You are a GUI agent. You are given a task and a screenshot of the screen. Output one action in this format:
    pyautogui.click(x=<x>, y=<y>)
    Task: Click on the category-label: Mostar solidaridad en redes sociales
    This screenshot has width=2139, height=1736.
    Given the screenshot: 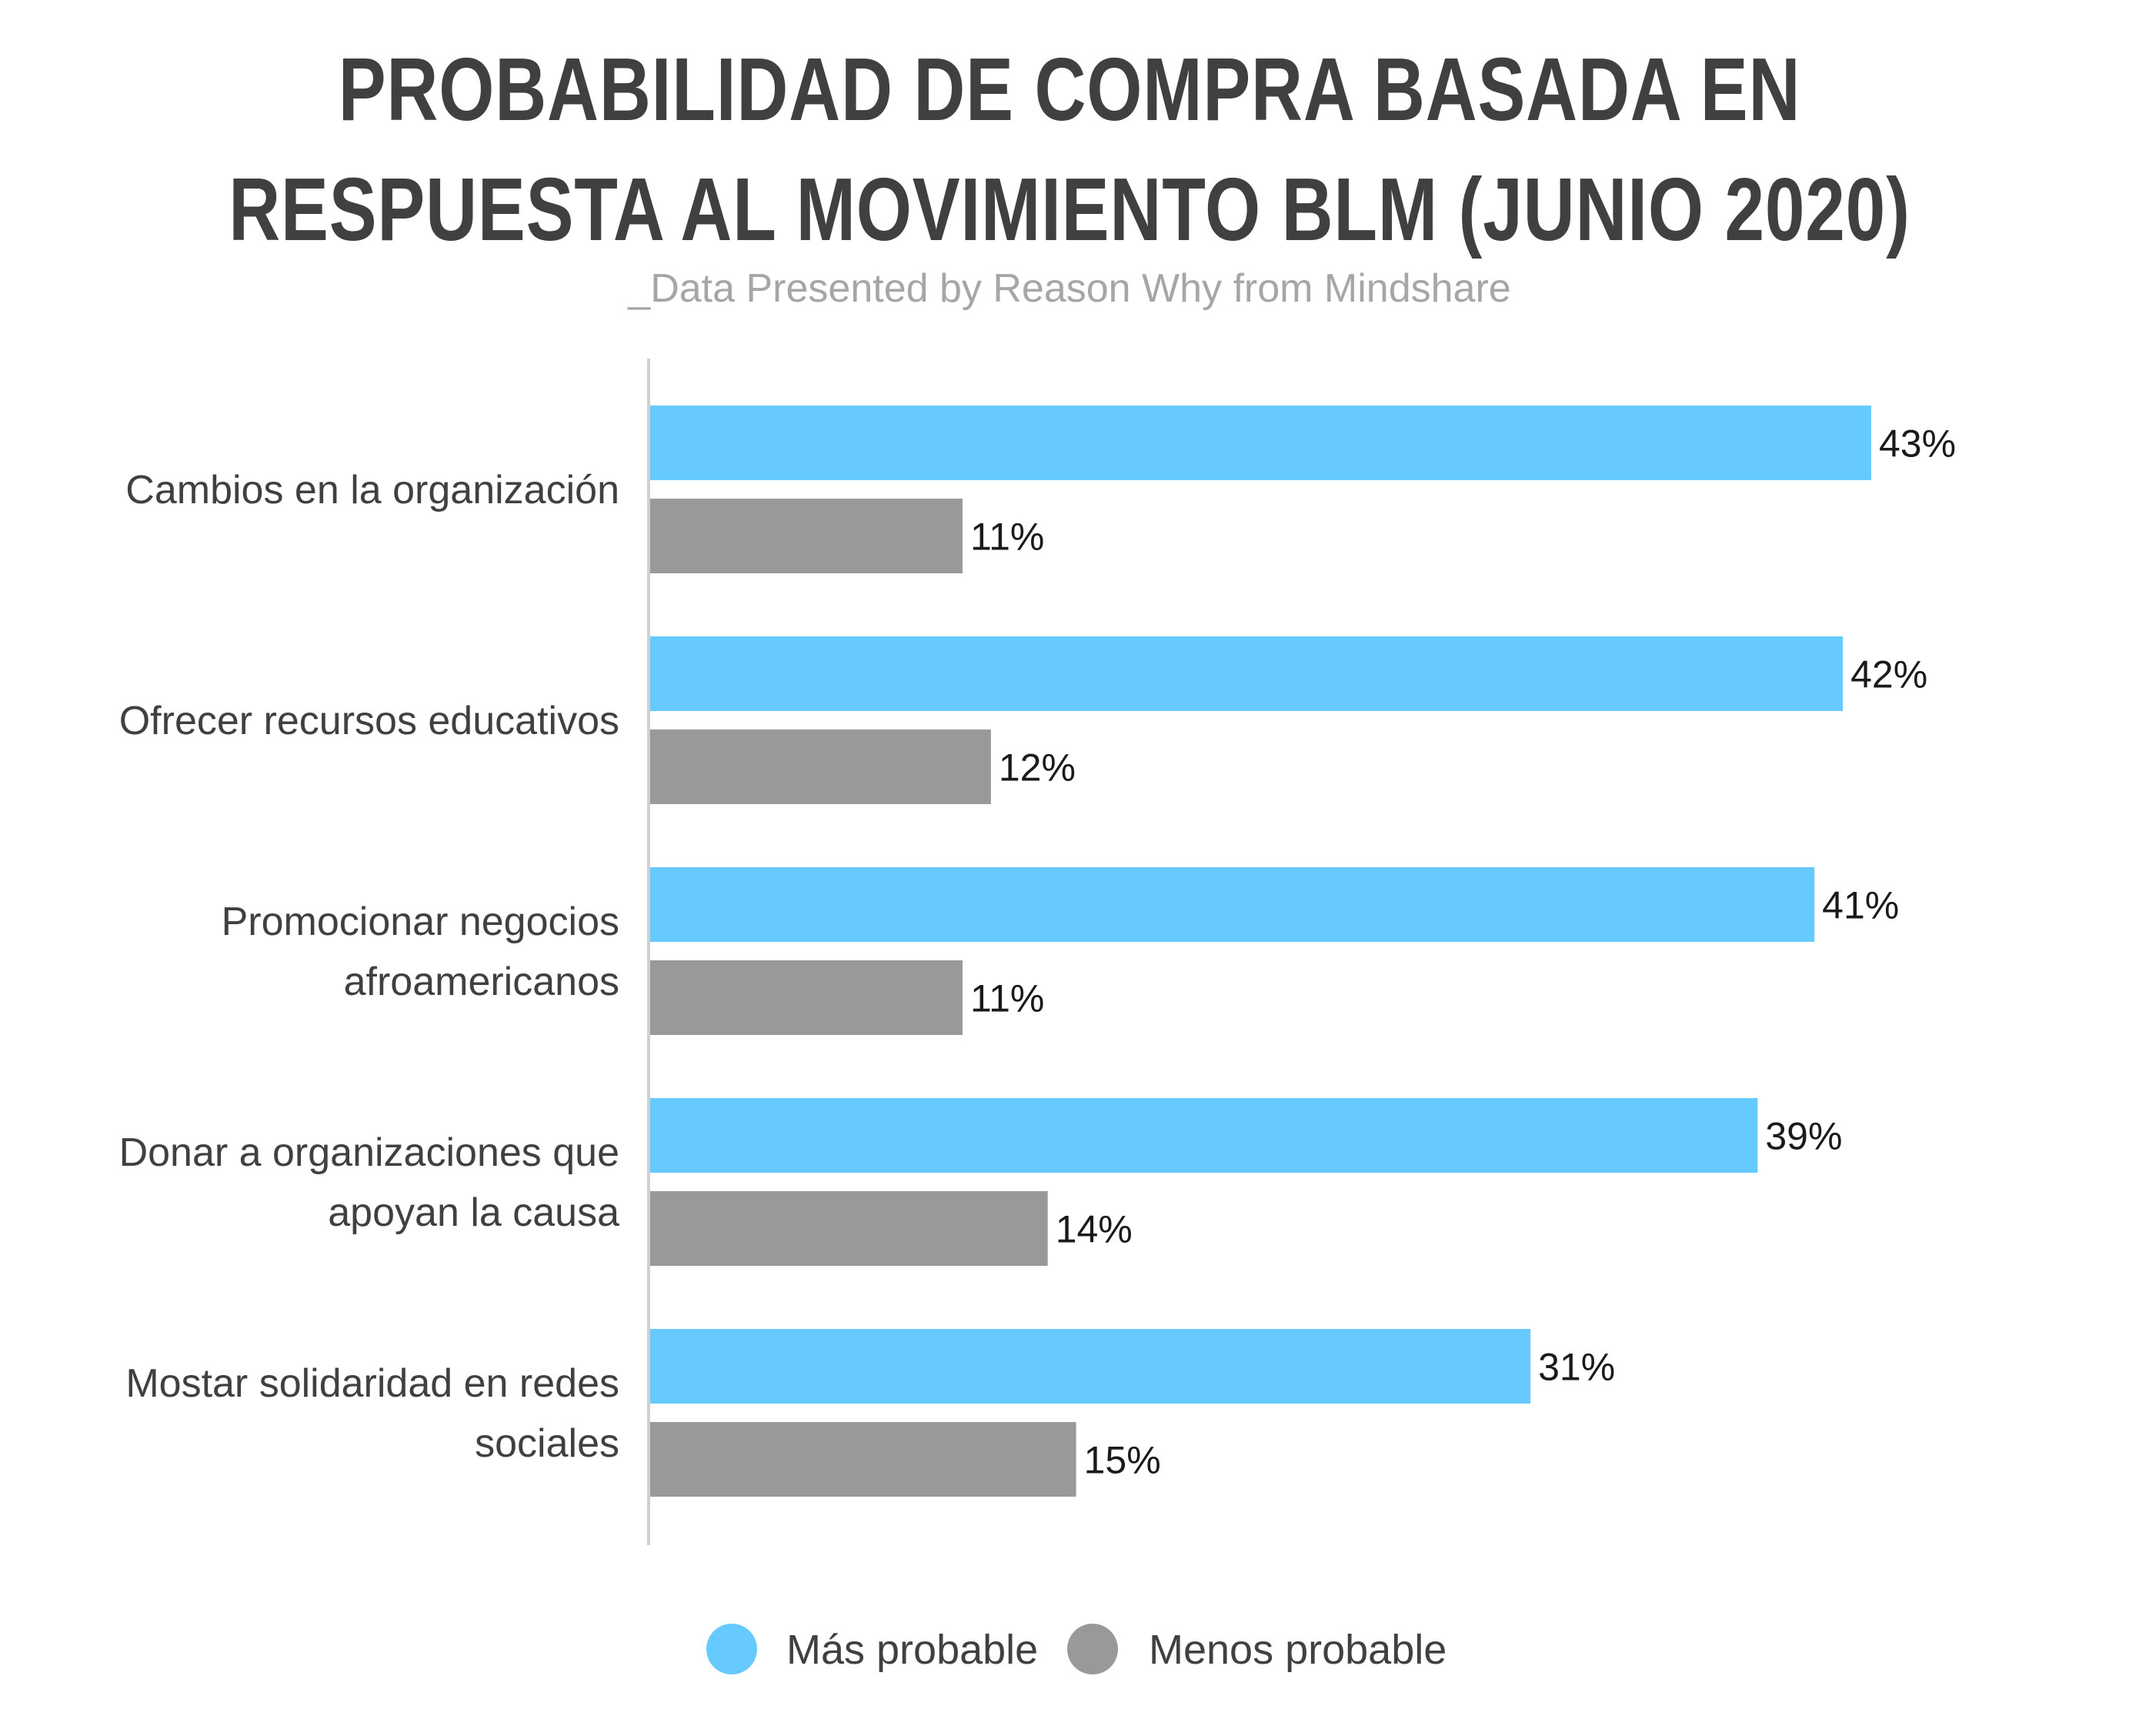 What is the action you would take?
    pyautogui.click(x=372, y=1413)
    